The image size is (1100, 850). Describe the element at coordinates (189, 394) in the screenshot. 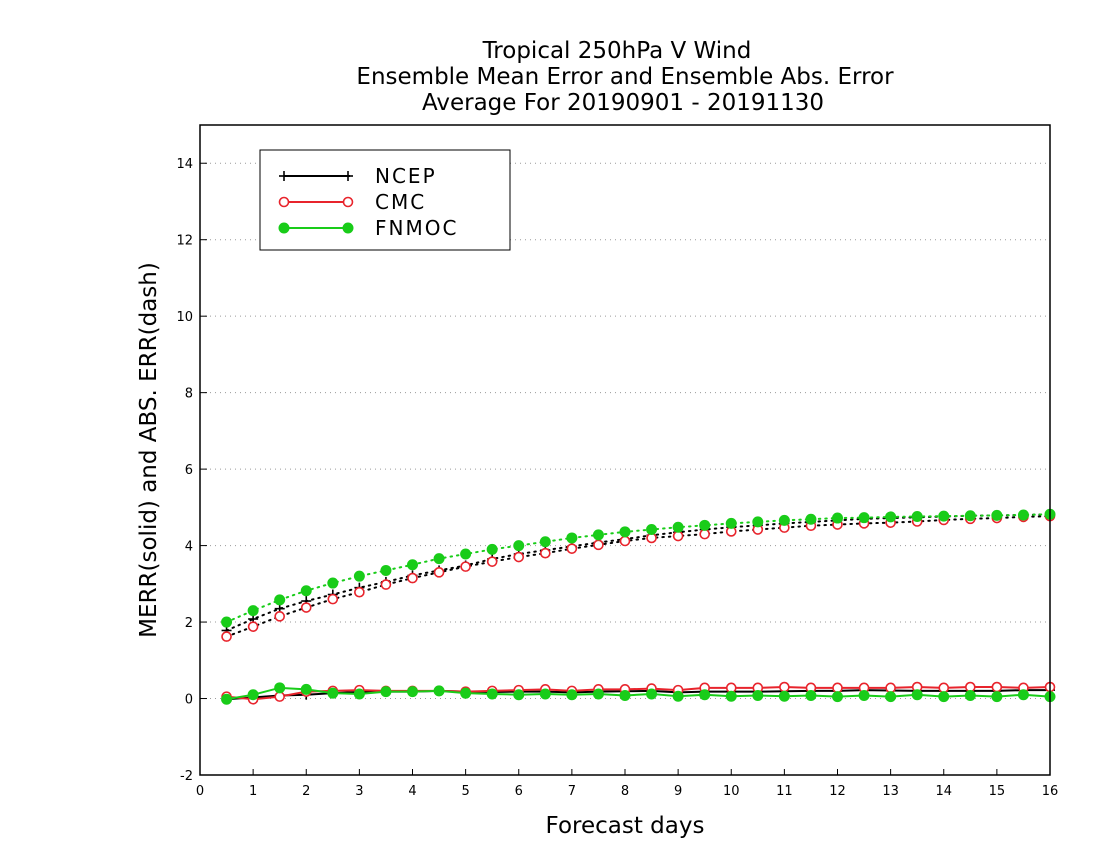

I see `y-tick-label: 8` at that location.